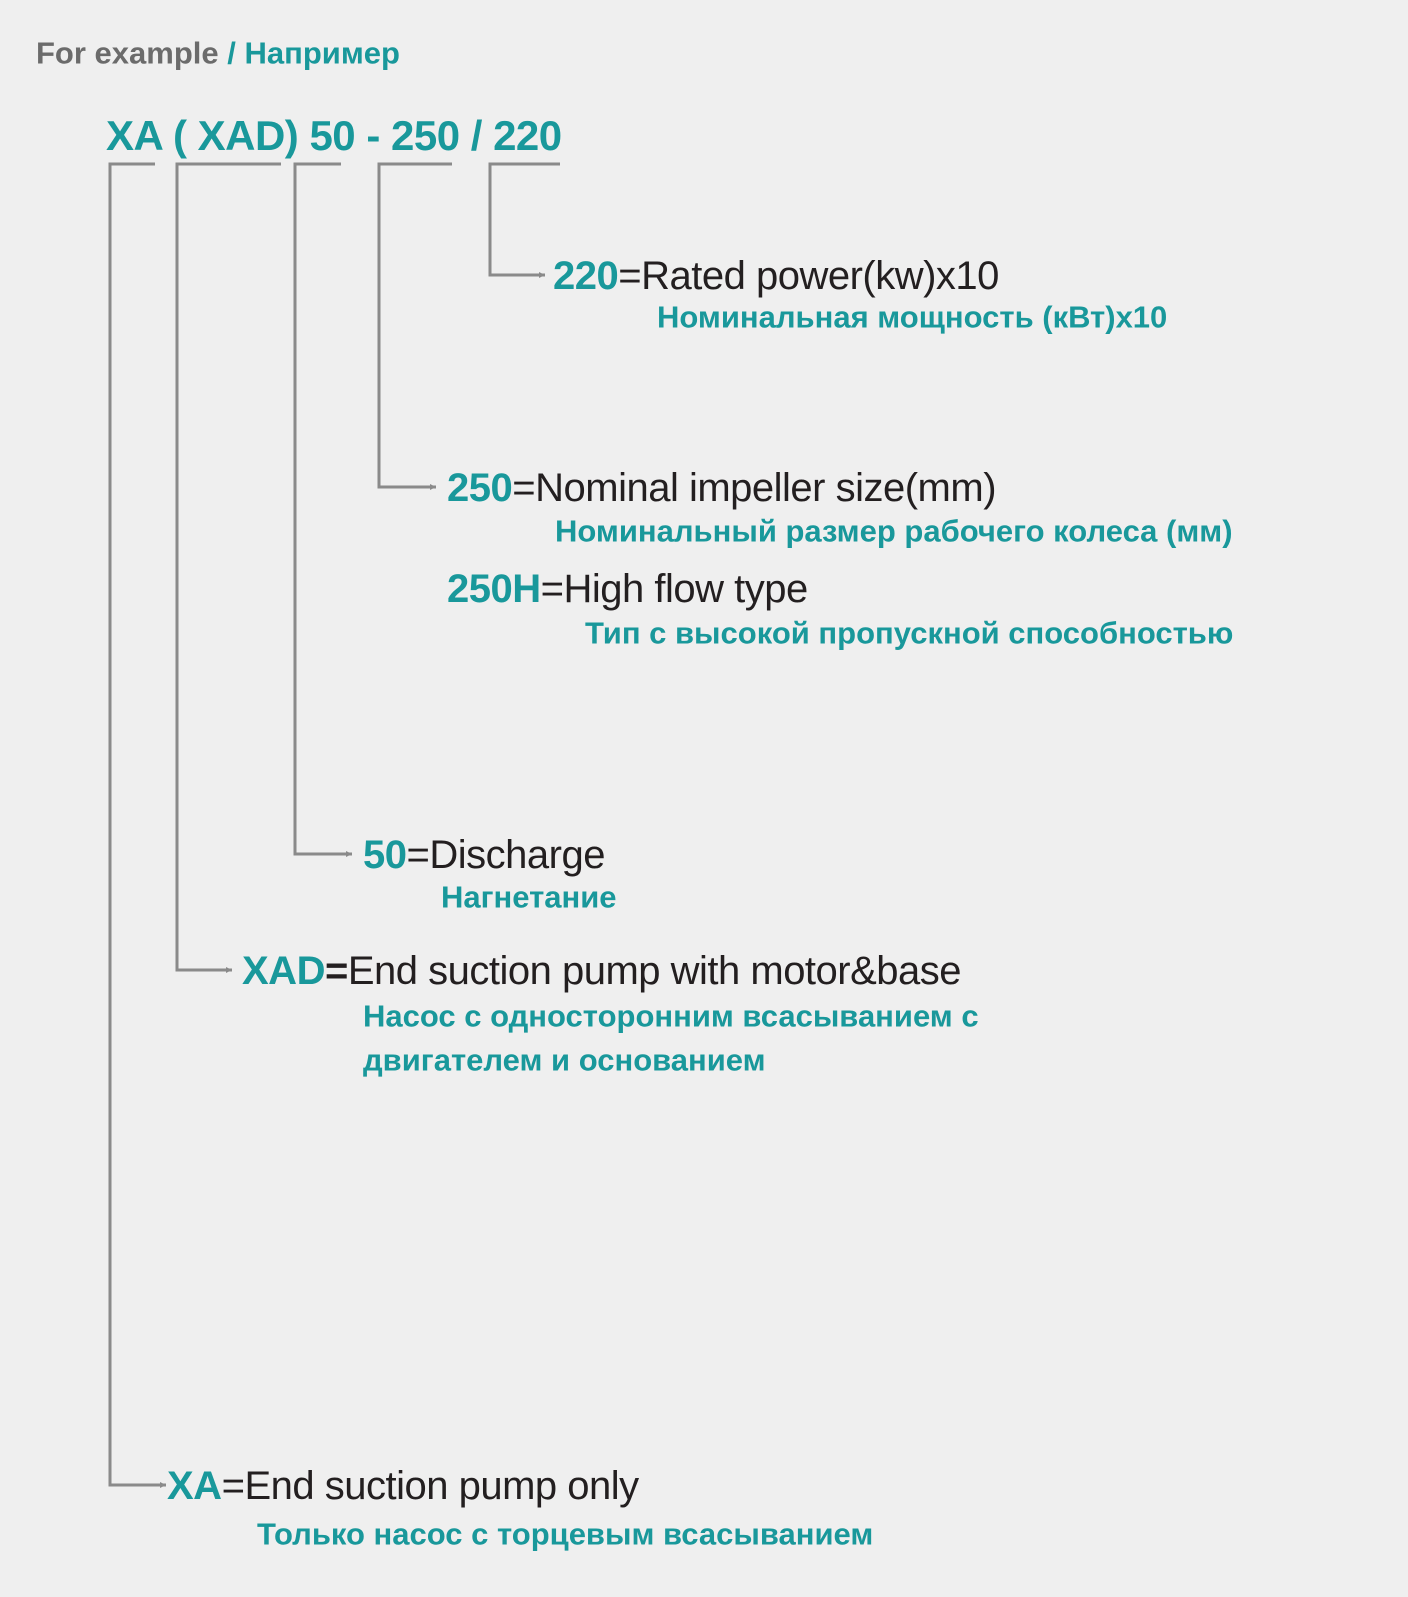  What do you see at coordinates (586, 276) in the screenshot?
I see `entry-code: 220` at bounding box center [586, 276].